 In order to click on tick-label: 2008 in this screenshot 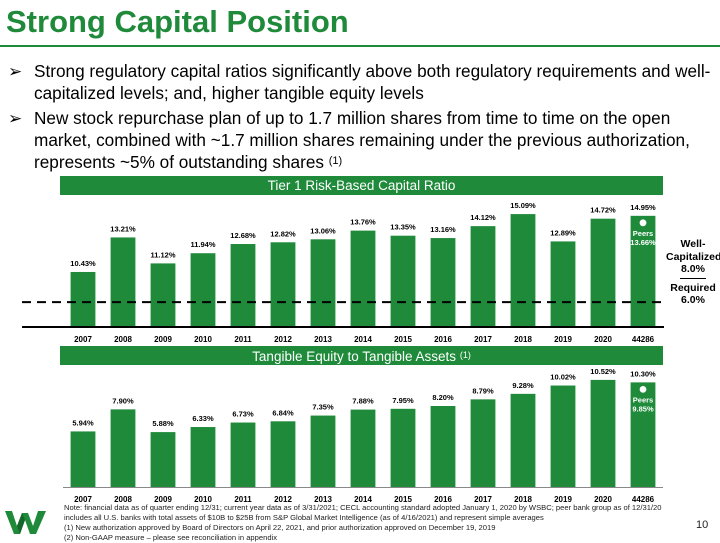, I will do `click(123, 499)`.